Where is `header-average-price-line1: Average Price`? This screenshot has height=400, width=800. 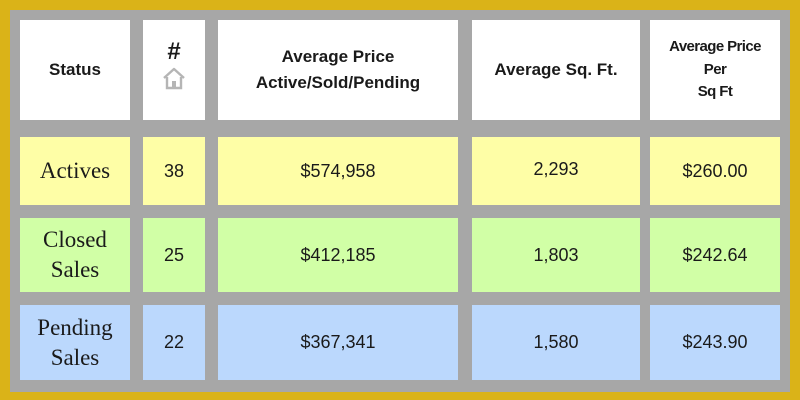 header-average-price-line1: Average Price is located at coordinates (338, 56).